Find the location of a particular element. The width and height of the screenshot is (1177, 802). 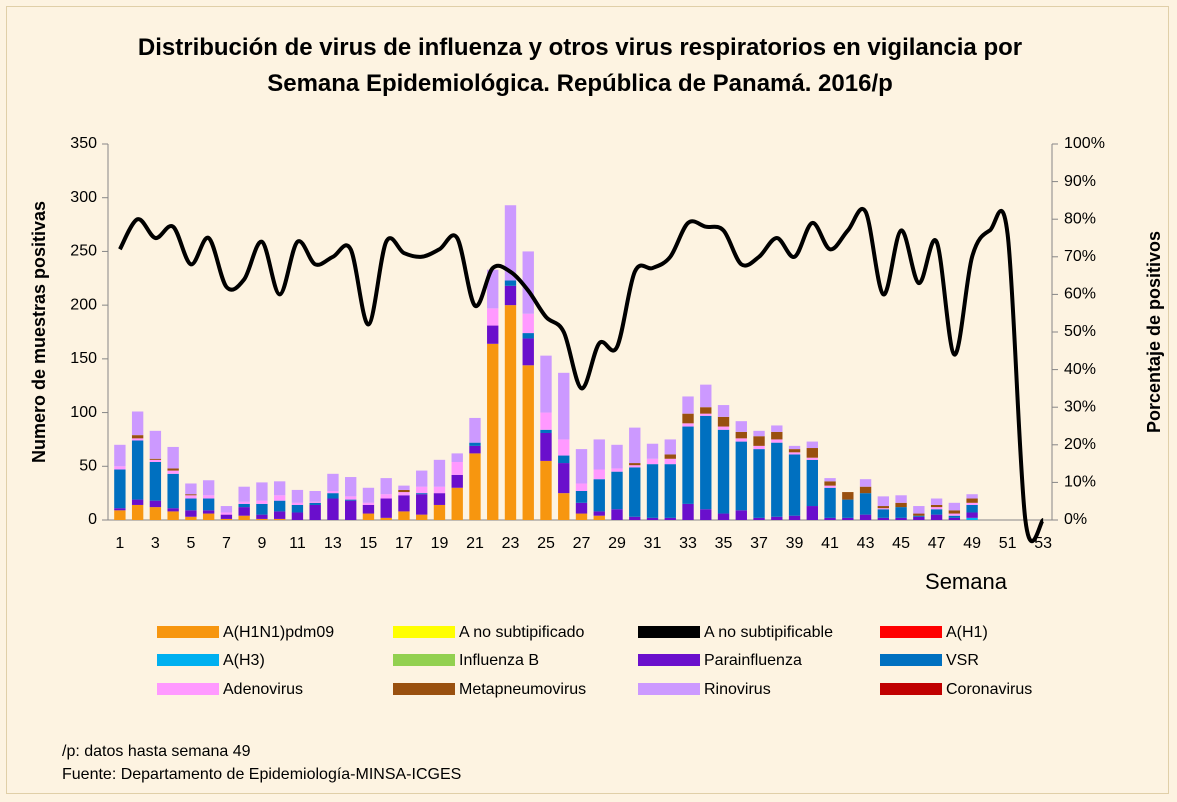

x-tick-label: 53 is located at coordinates (1043, 543).